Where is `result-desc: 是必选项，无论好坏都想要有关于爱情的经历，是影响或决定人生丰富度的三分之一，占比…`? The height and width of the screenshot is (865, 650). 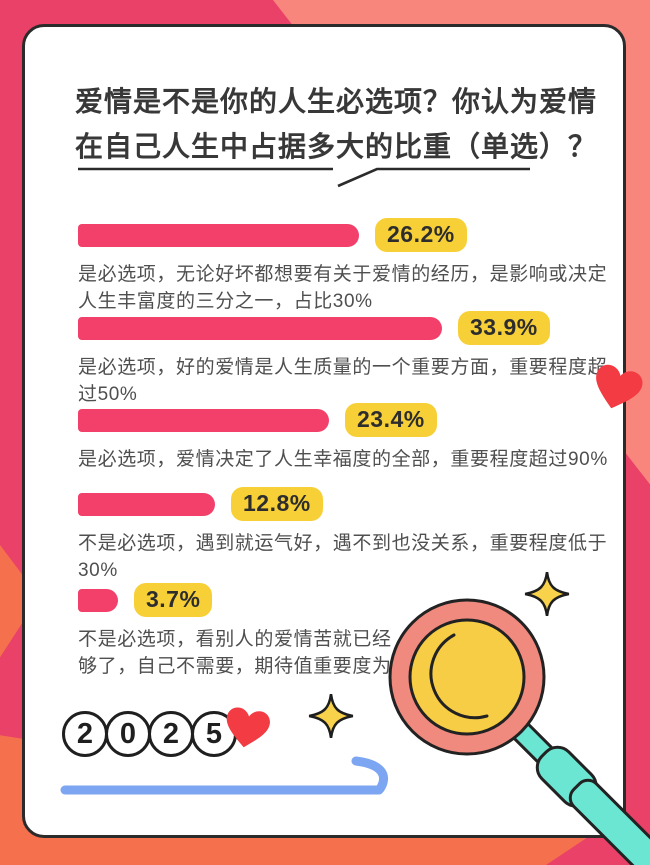 result-desc: 是必选项，无论好坏都想要有关于爱情的经历，是影响或决定人生丰富度的三分之一，占比… is located at coordinates (343, 288).